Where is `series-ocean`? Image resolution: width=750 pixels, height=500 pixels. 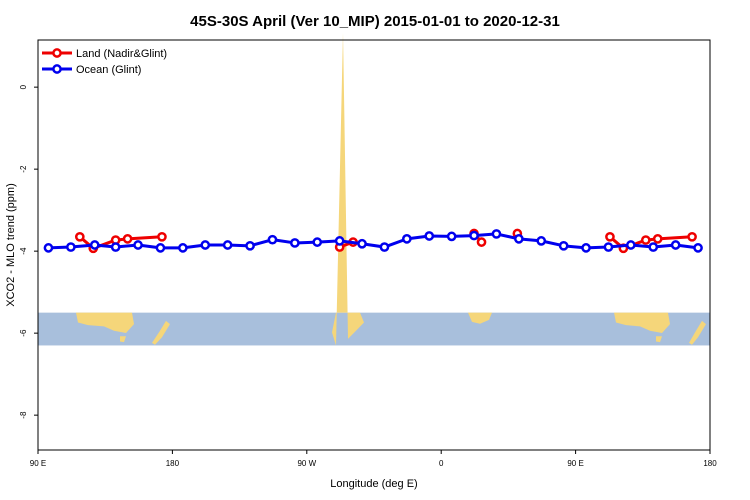
series-ocean is located at coordinates (373, 241).